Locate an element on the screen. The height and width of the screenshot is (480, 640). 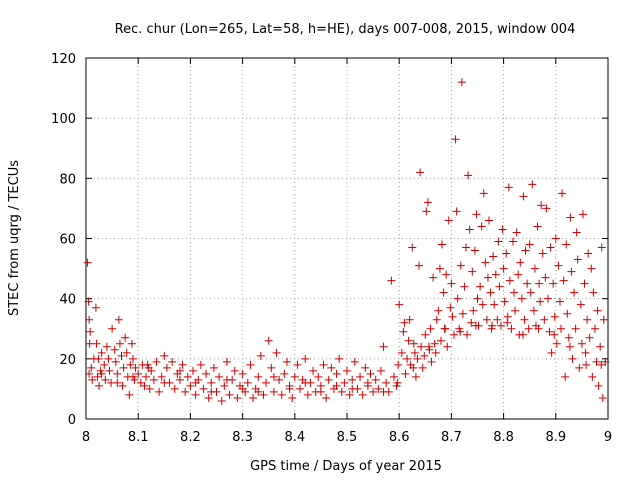
x-axis-label: GPS time / Days of year 2015 is located at coordinates (346, 466).